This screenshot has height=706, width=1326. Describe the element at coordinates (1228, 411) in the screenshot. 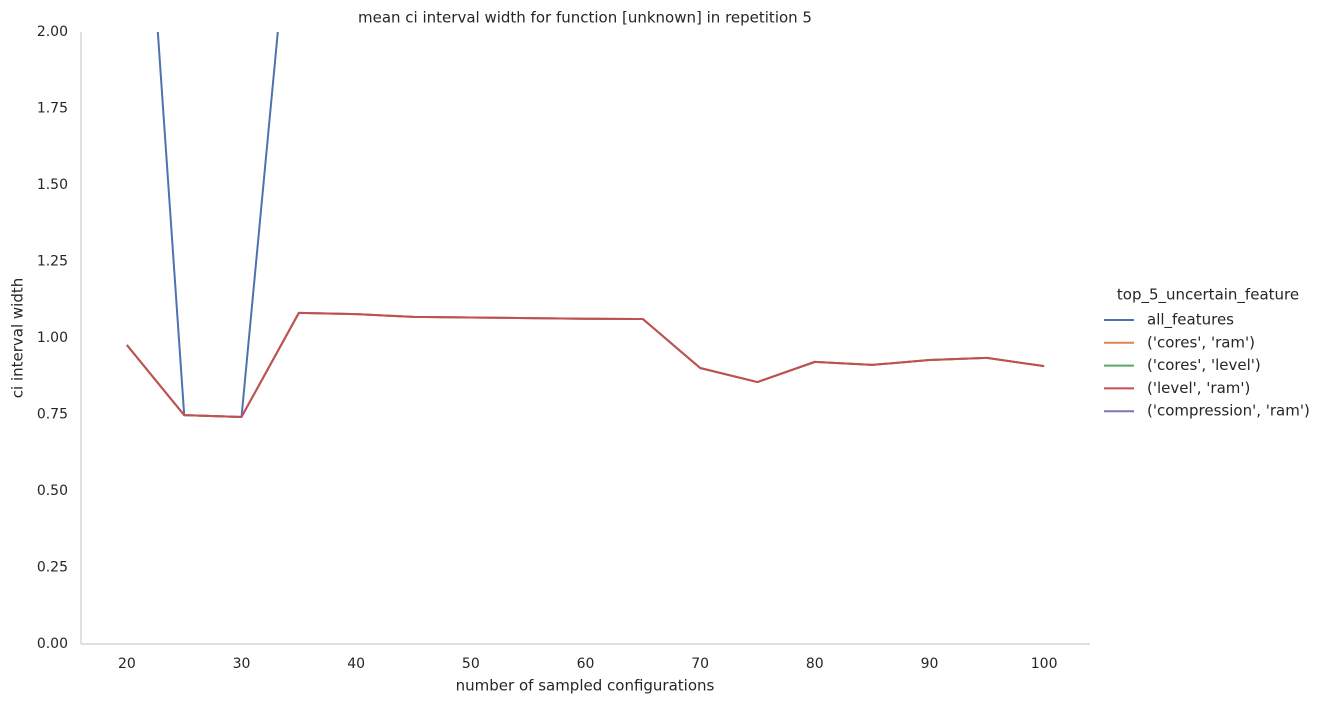

I see `legend-label: ('compression', 'ram')` at that location.